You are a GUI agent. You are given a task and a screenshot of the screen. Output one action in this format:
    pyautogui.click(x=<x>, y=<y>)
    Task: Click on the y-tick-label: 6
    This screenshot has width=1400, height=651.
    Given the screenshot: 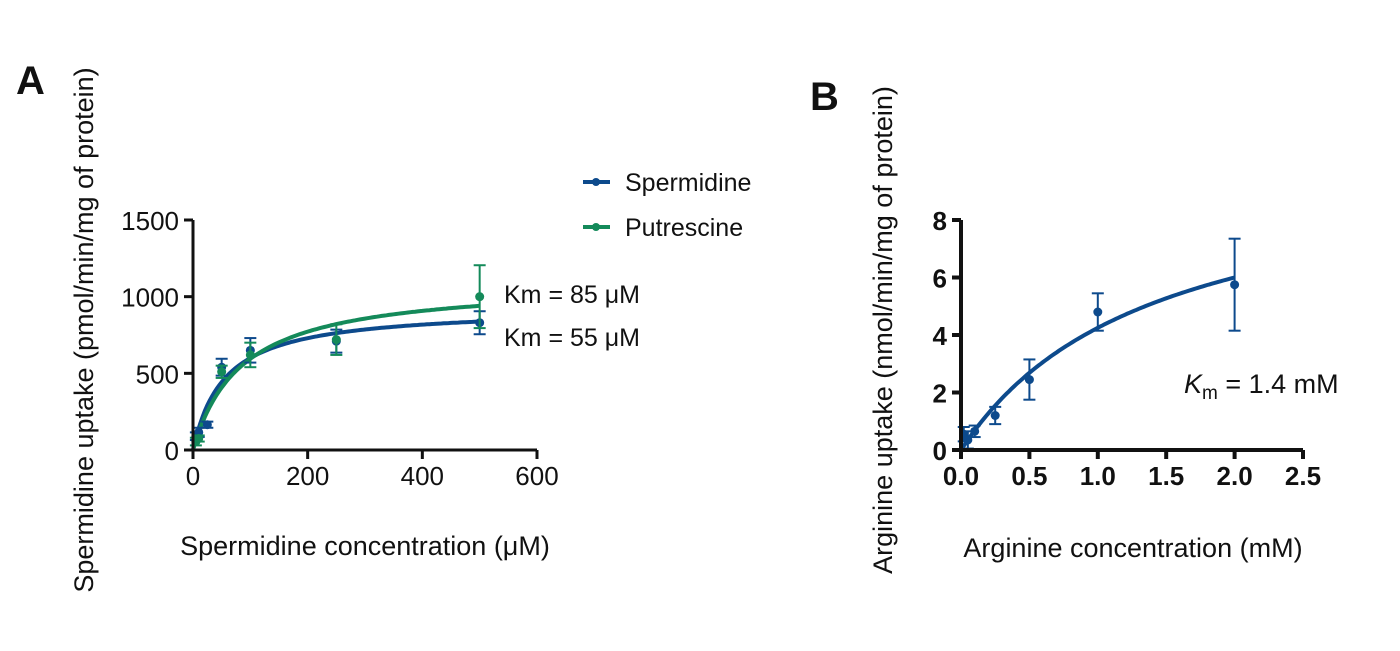 What is the action you would take?
    pyautogui.click(x=940, y=279)
    